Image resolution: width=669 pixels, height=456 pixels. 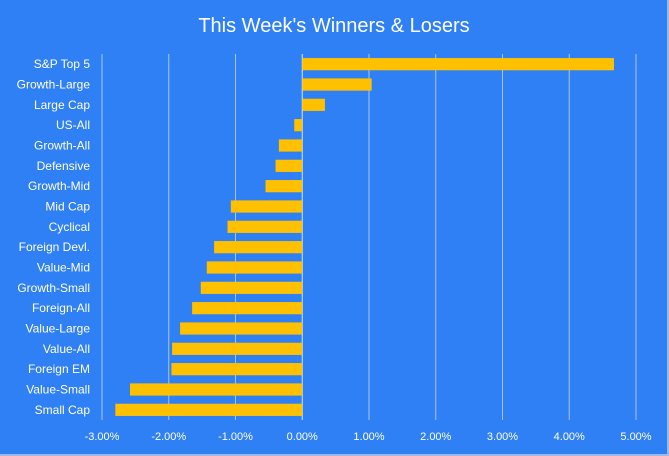 What do you see at coordinates (54, 85) in the screenshot?
I see `category-label: Growth-Large` at bounding box center [54, 85].